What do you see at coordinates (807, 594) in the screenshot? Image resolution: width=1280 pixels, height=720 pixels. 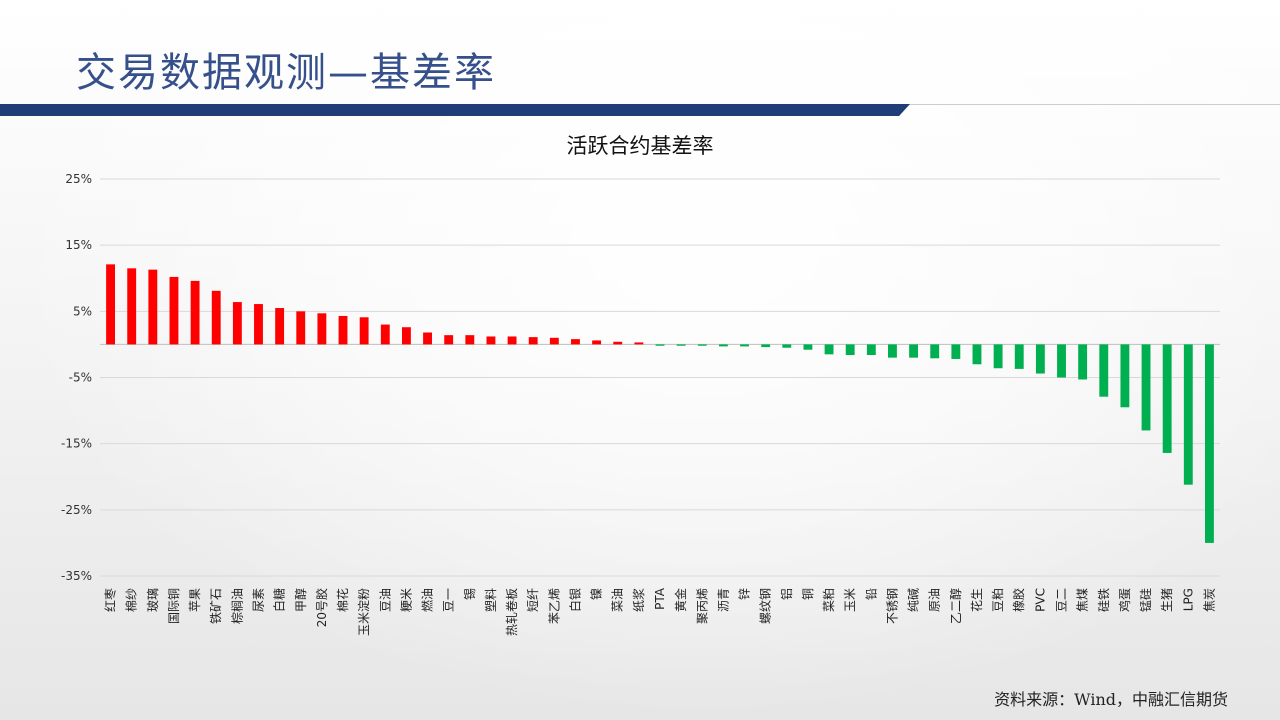 I see `x-tick-label: 铜` at bounding box center [807, 594].